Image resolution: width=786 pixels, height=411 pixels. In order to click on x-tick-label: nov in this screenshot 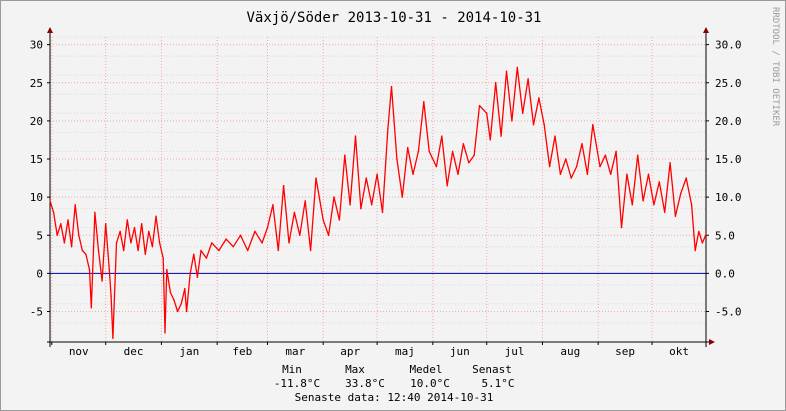, I will do `click(79, 351)`.